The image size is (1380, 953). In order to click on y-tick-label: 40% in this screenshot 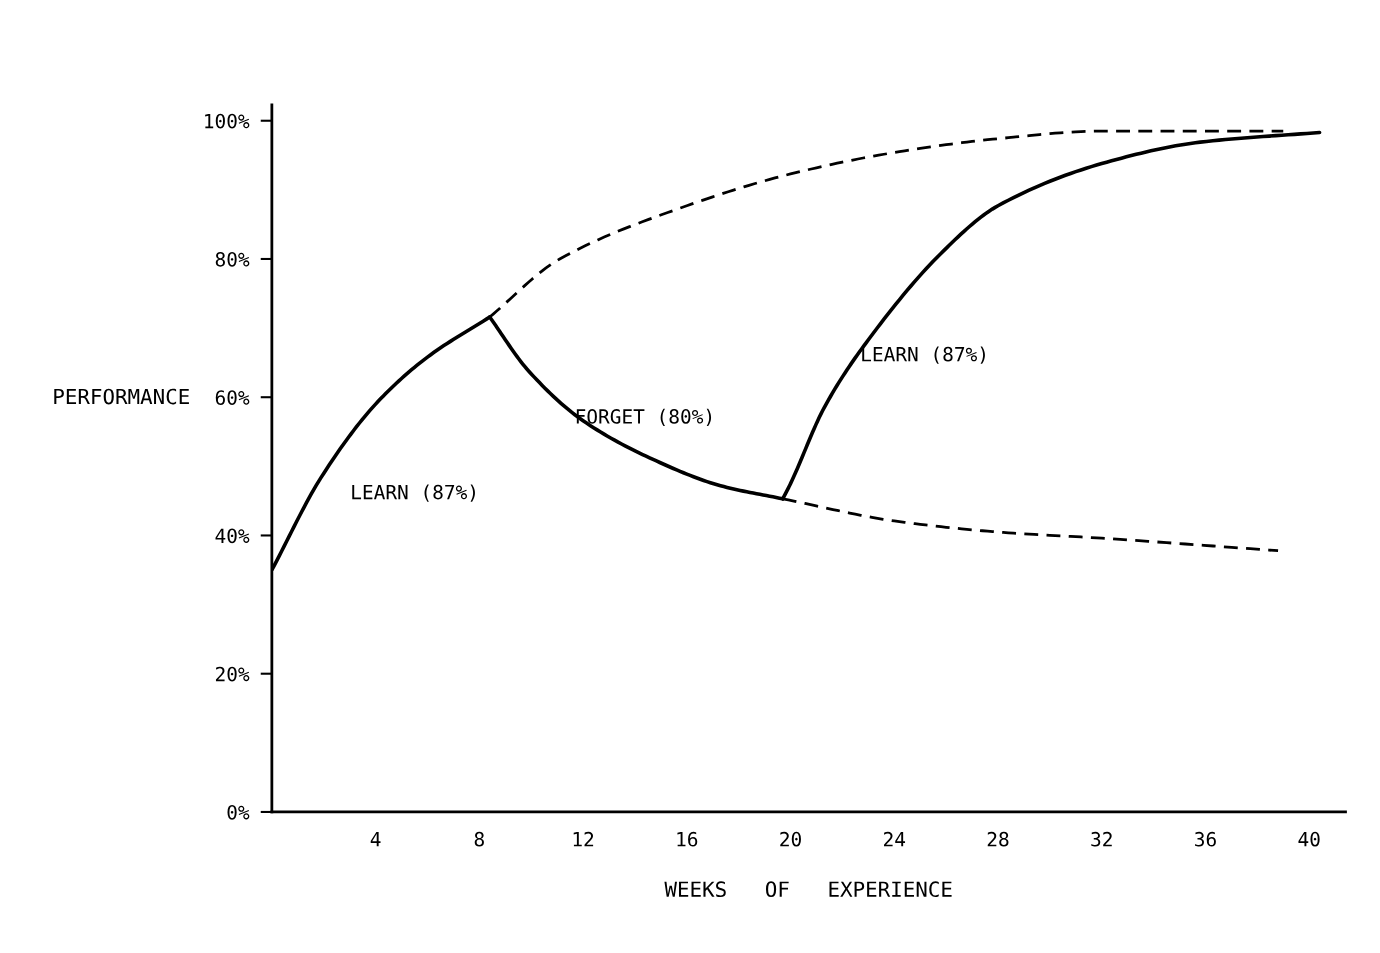, I will do `click(232, 536)`.